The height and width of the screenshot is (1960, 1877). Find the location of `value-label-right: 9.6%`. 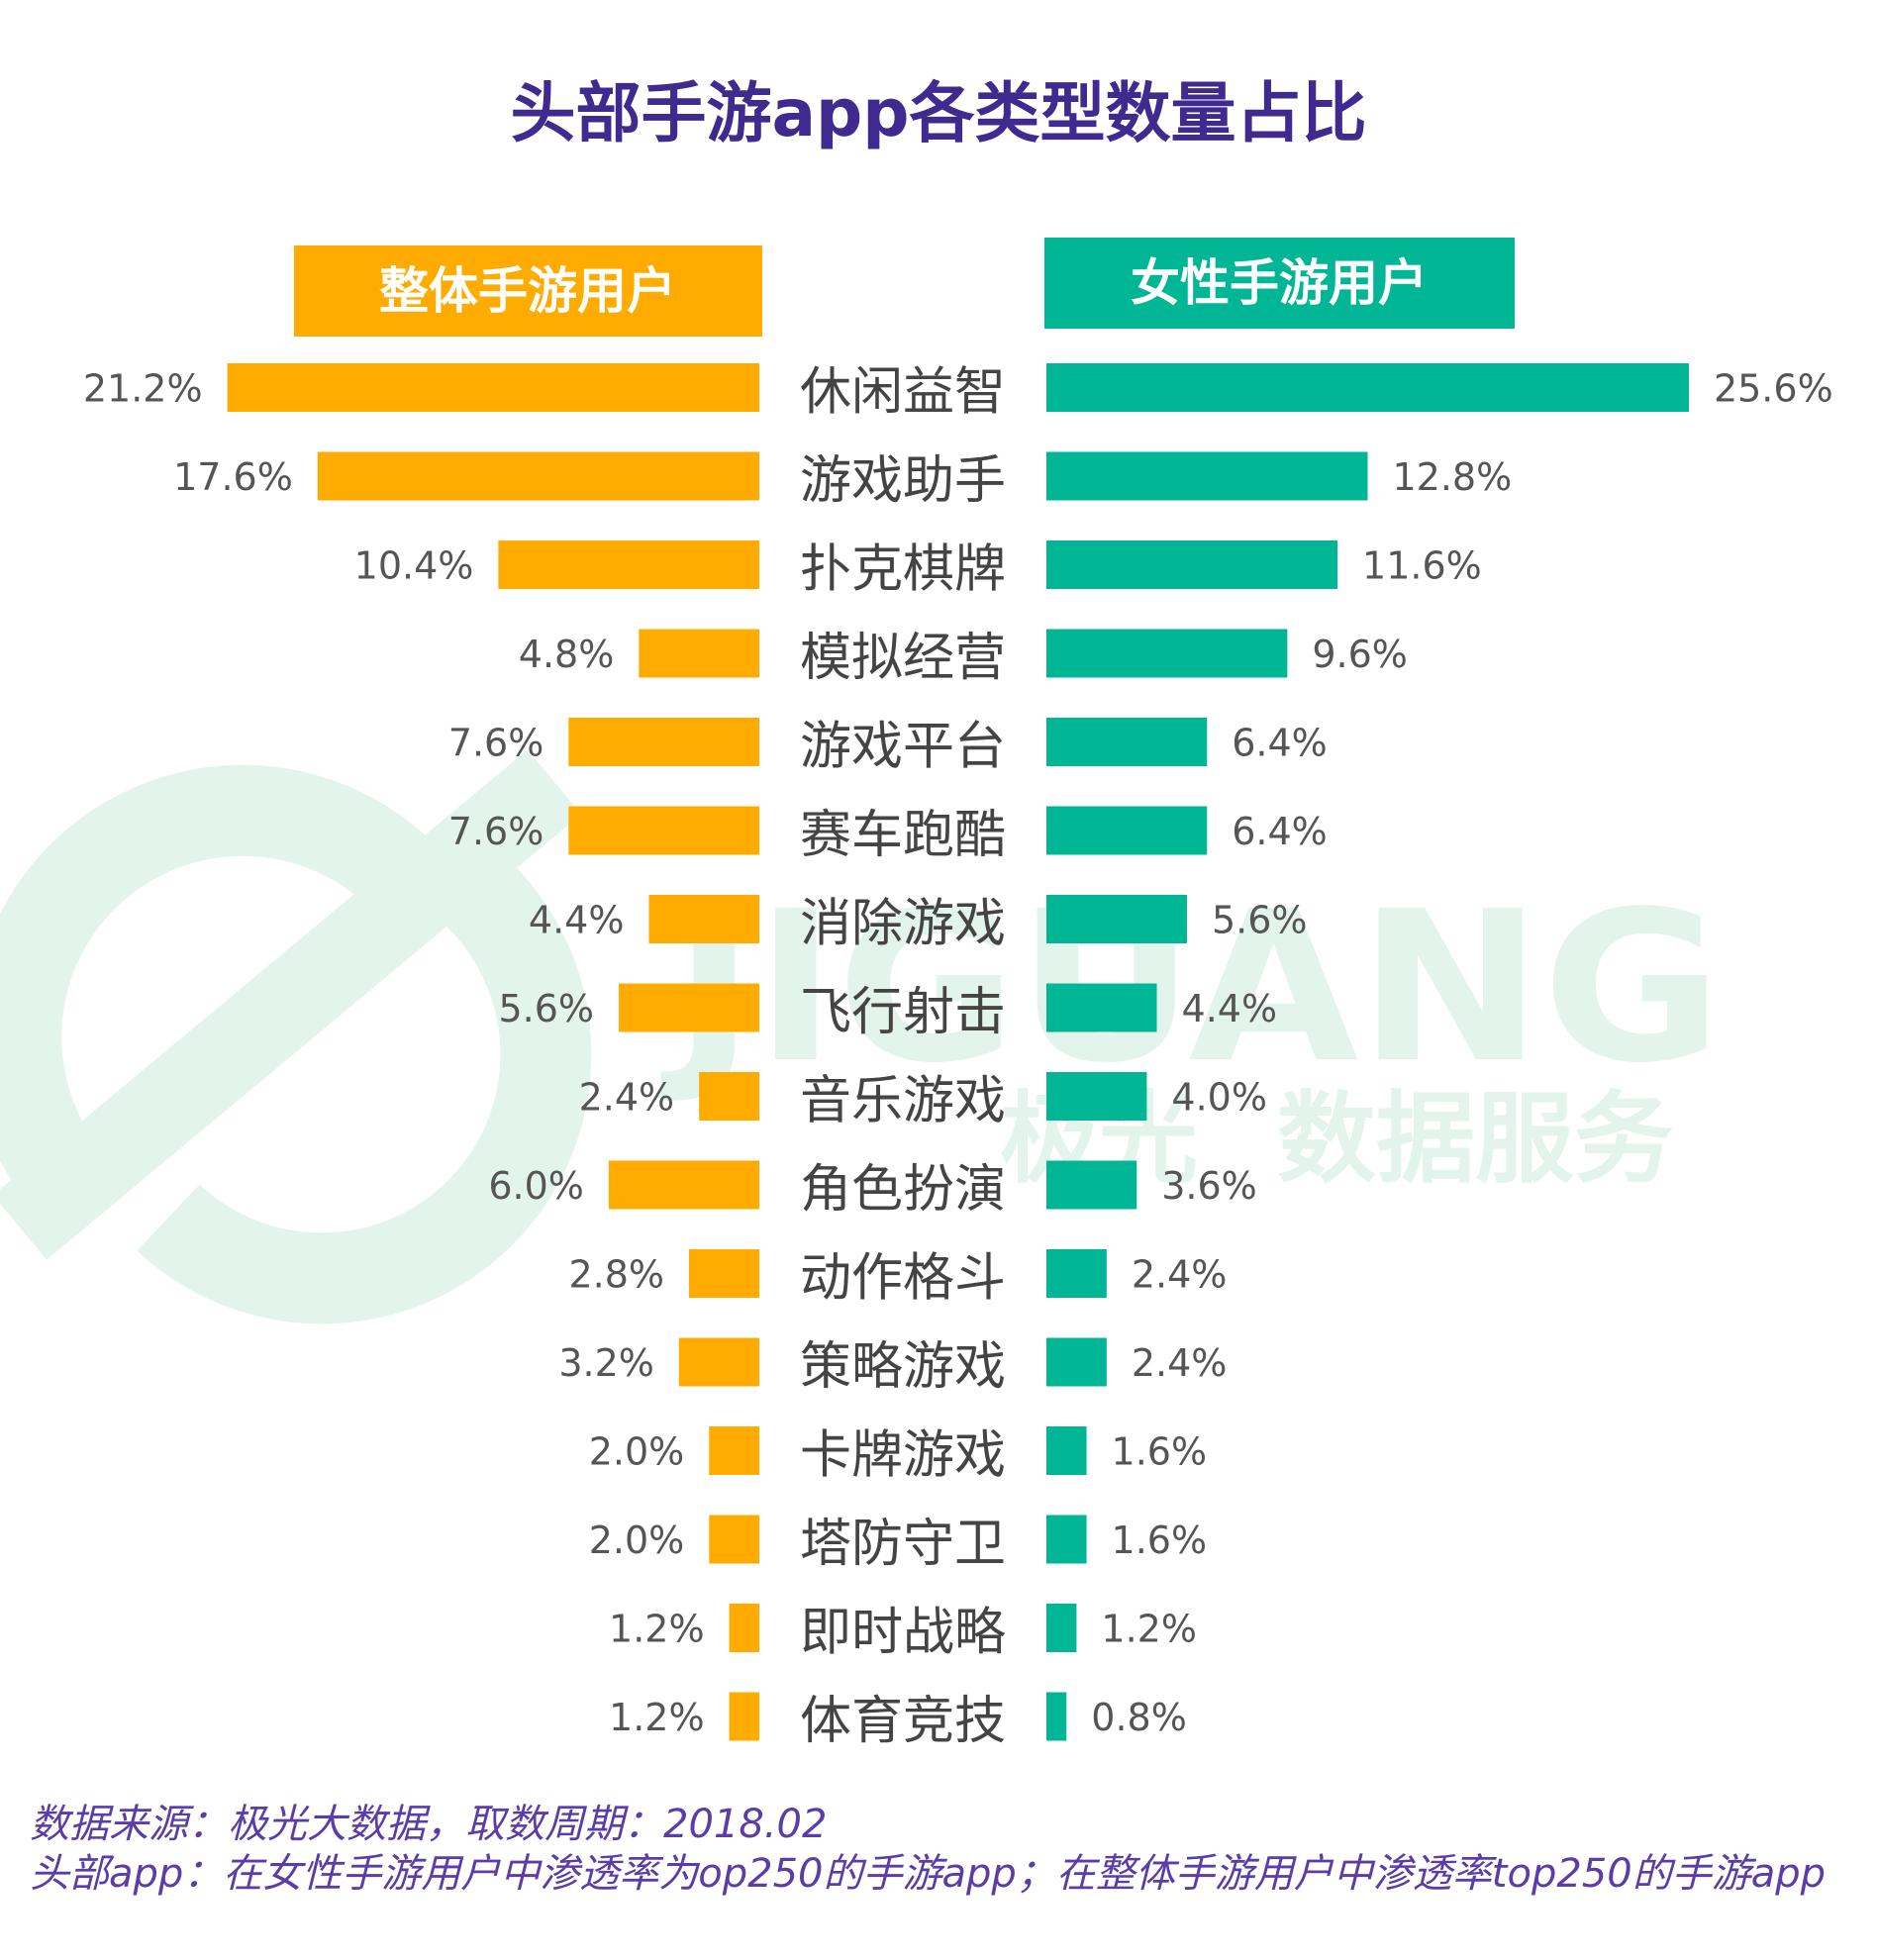

value-label-right: 9.6% is located at coordinates (1360, 654).